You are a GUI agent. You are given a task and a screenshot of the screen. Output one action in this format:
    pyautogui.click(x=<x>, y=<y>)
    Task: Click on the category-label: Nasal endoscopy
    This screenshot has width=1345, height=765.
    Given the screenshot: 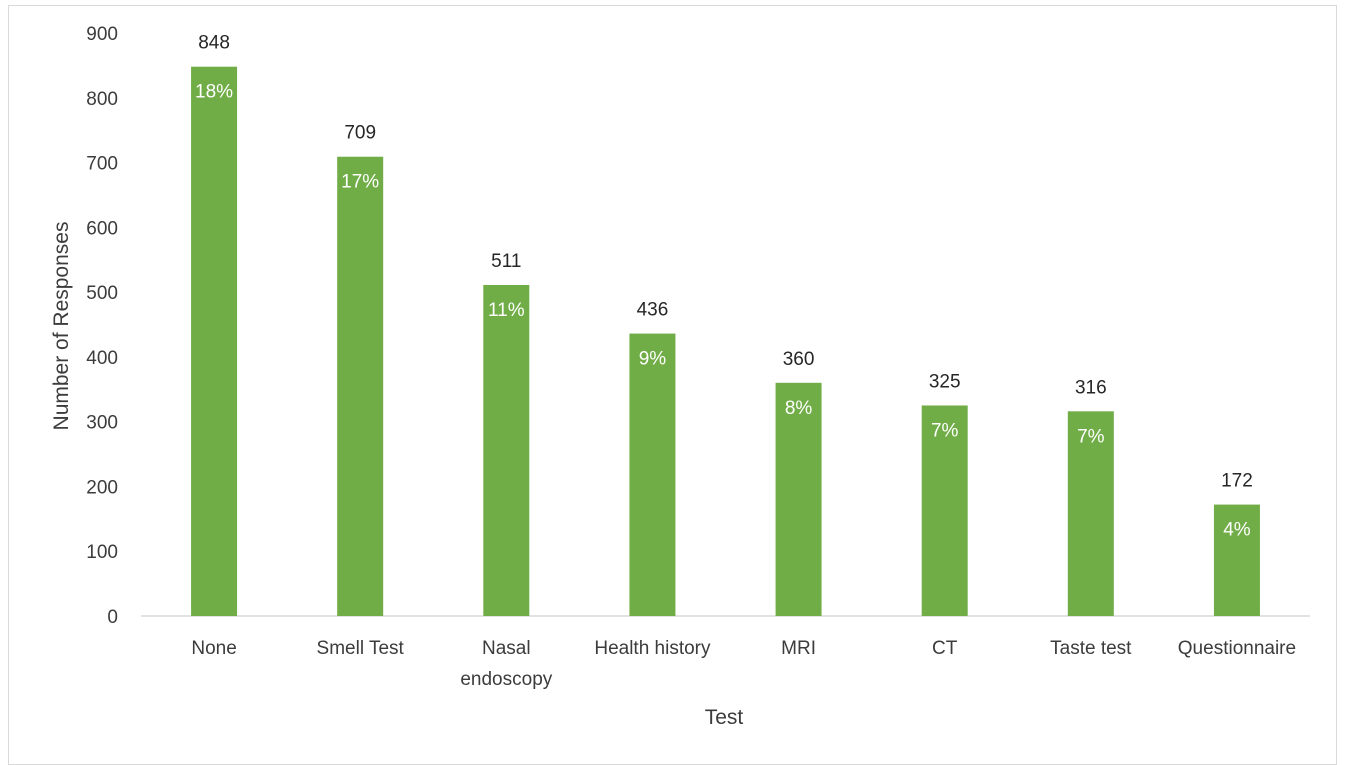 What is the action you would take?
    pyautogui.click(x=506, y=664)
    